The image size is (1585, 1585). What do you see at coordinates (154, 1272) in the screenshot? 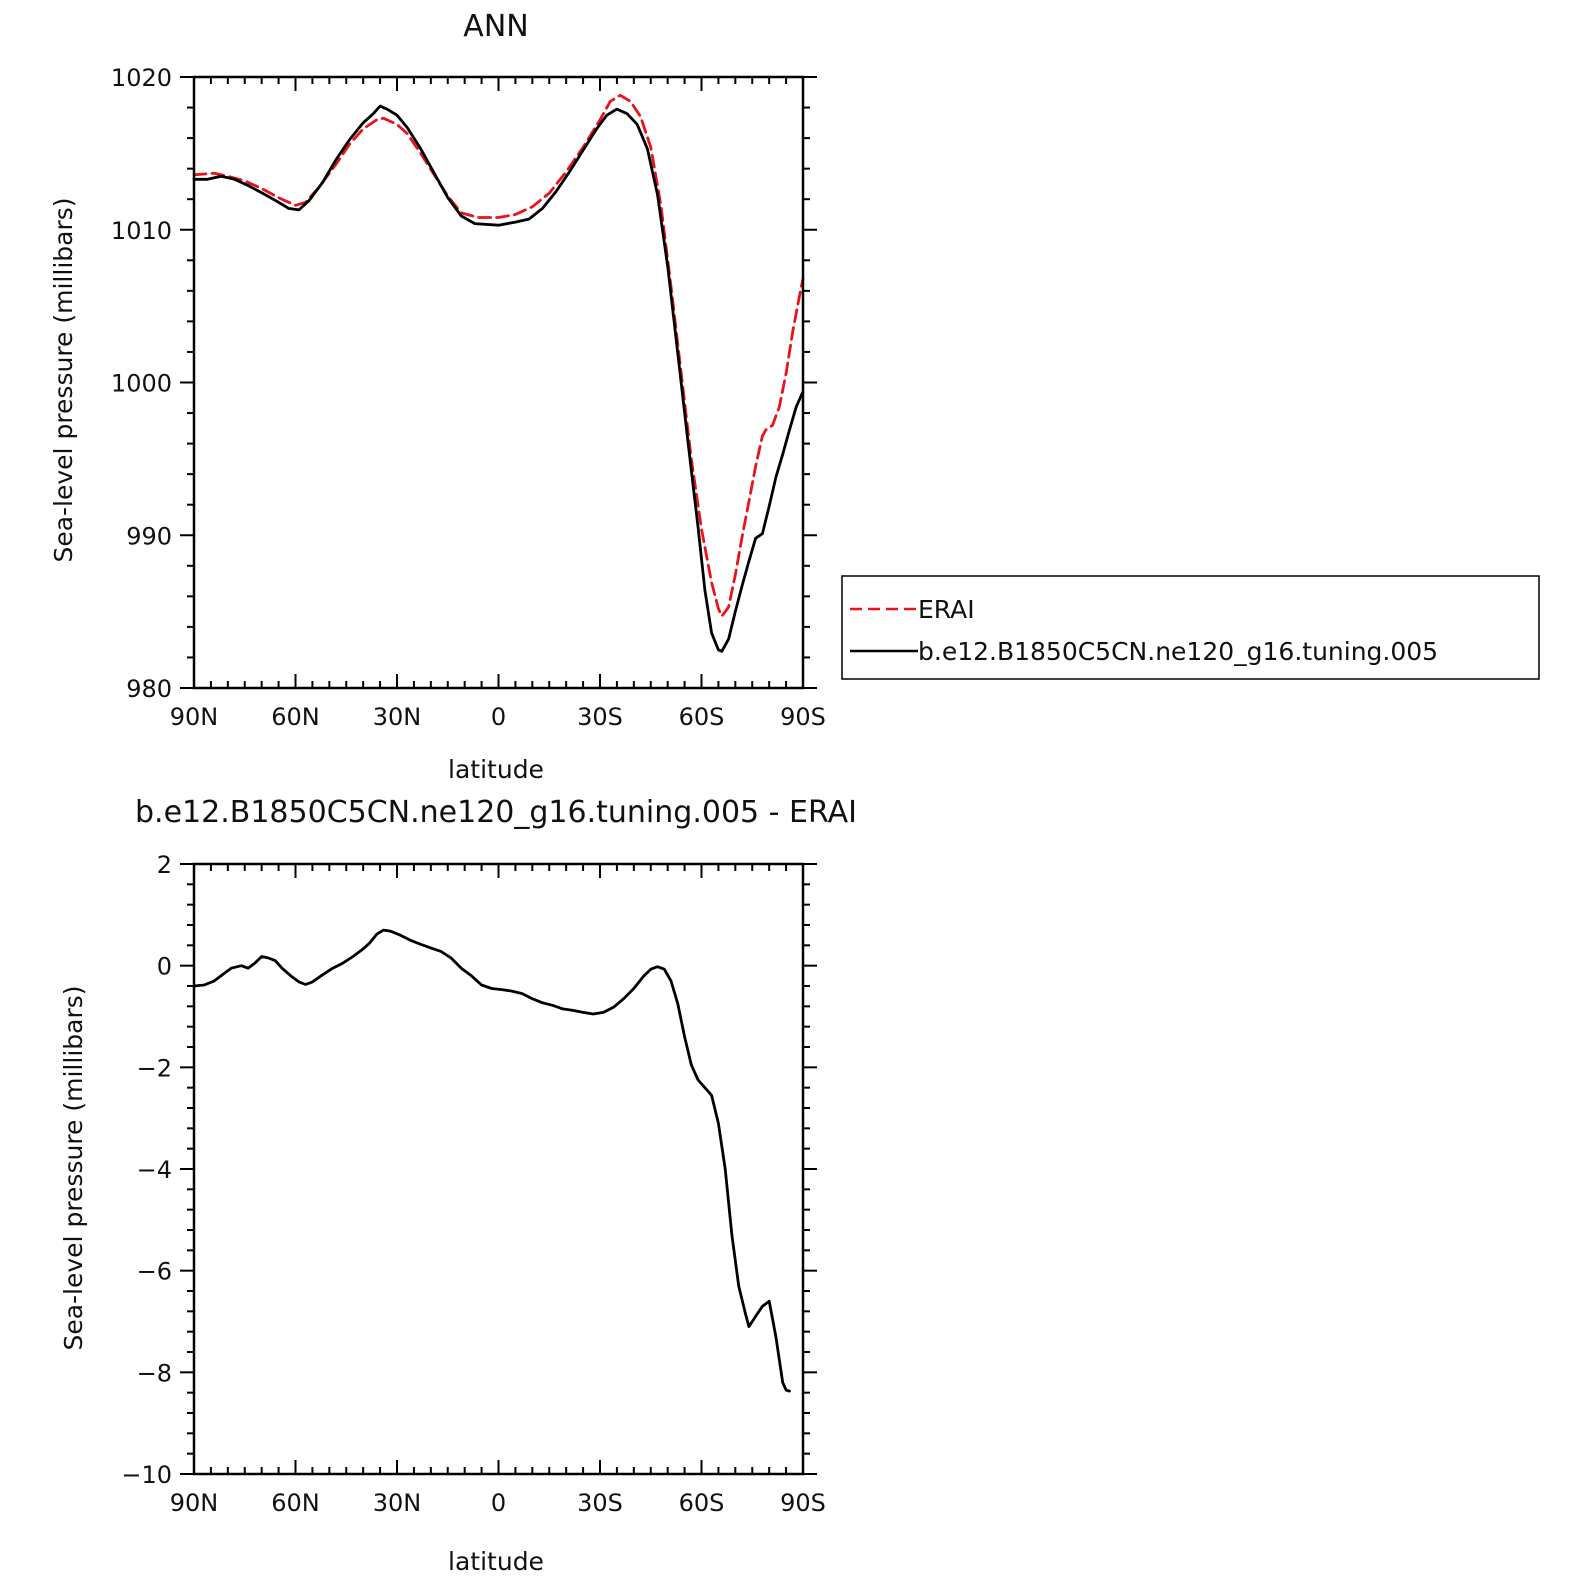
I see `bottom-panel-y-tick-label: −6` at bounding box center [154, 1272].